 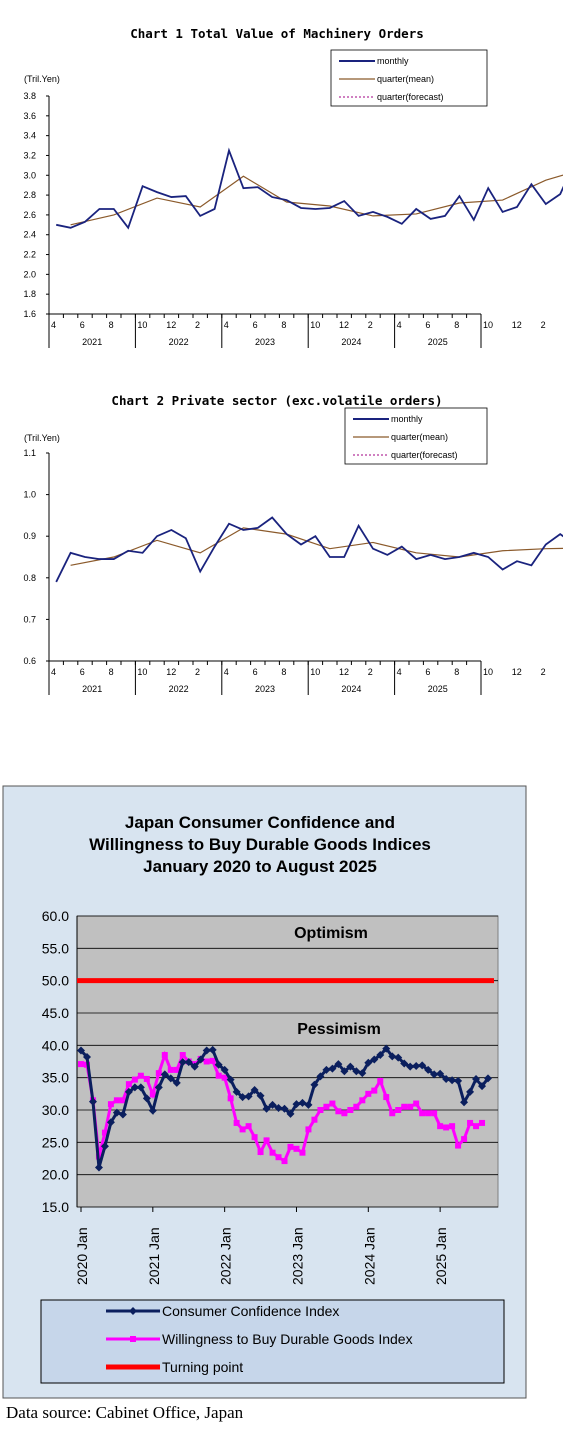 What do you see at coordinates (29, 314) in the screenshot?
I see `y-tick-label: 1.6` at bounding box center [29, 314].